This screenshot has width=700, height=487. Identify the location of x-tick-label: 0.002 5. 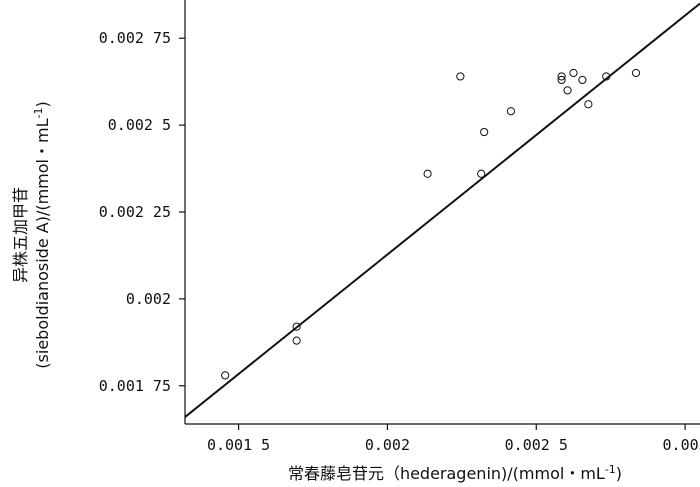
(536, 445).